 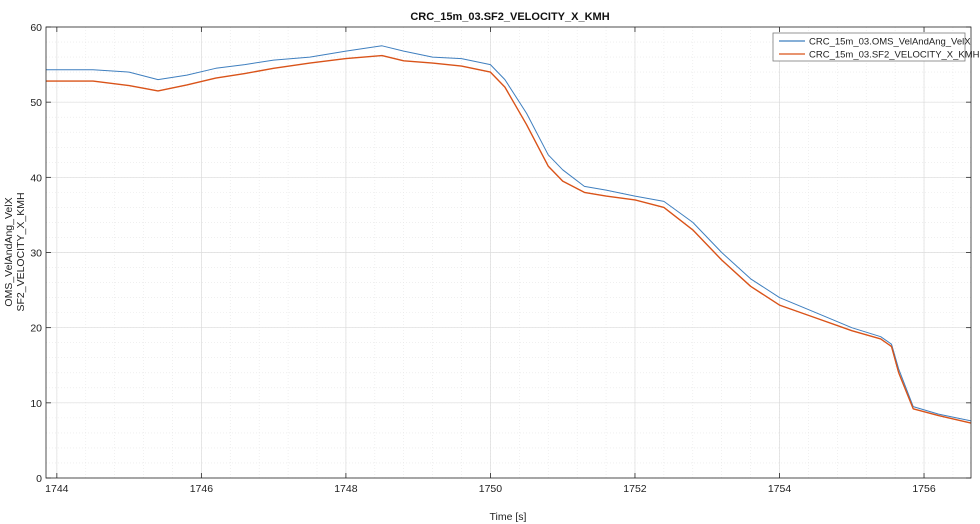 What do you see at coordinates (39, 479) in the screenshot?
I see `y-tick-label: 0` at bounding box center [39, 479].